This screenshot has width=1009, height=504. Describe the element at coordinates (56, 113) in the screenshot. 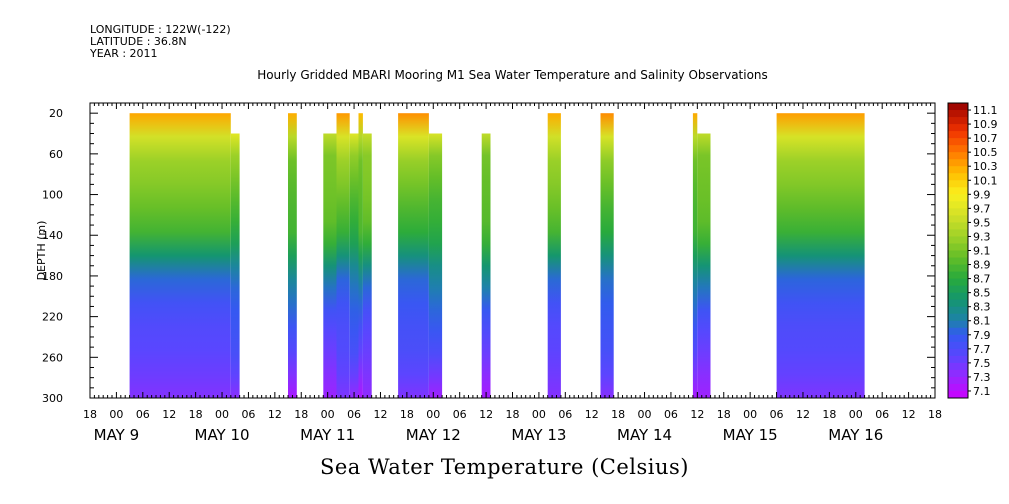

I see `y-tick-label: 20` at that location.